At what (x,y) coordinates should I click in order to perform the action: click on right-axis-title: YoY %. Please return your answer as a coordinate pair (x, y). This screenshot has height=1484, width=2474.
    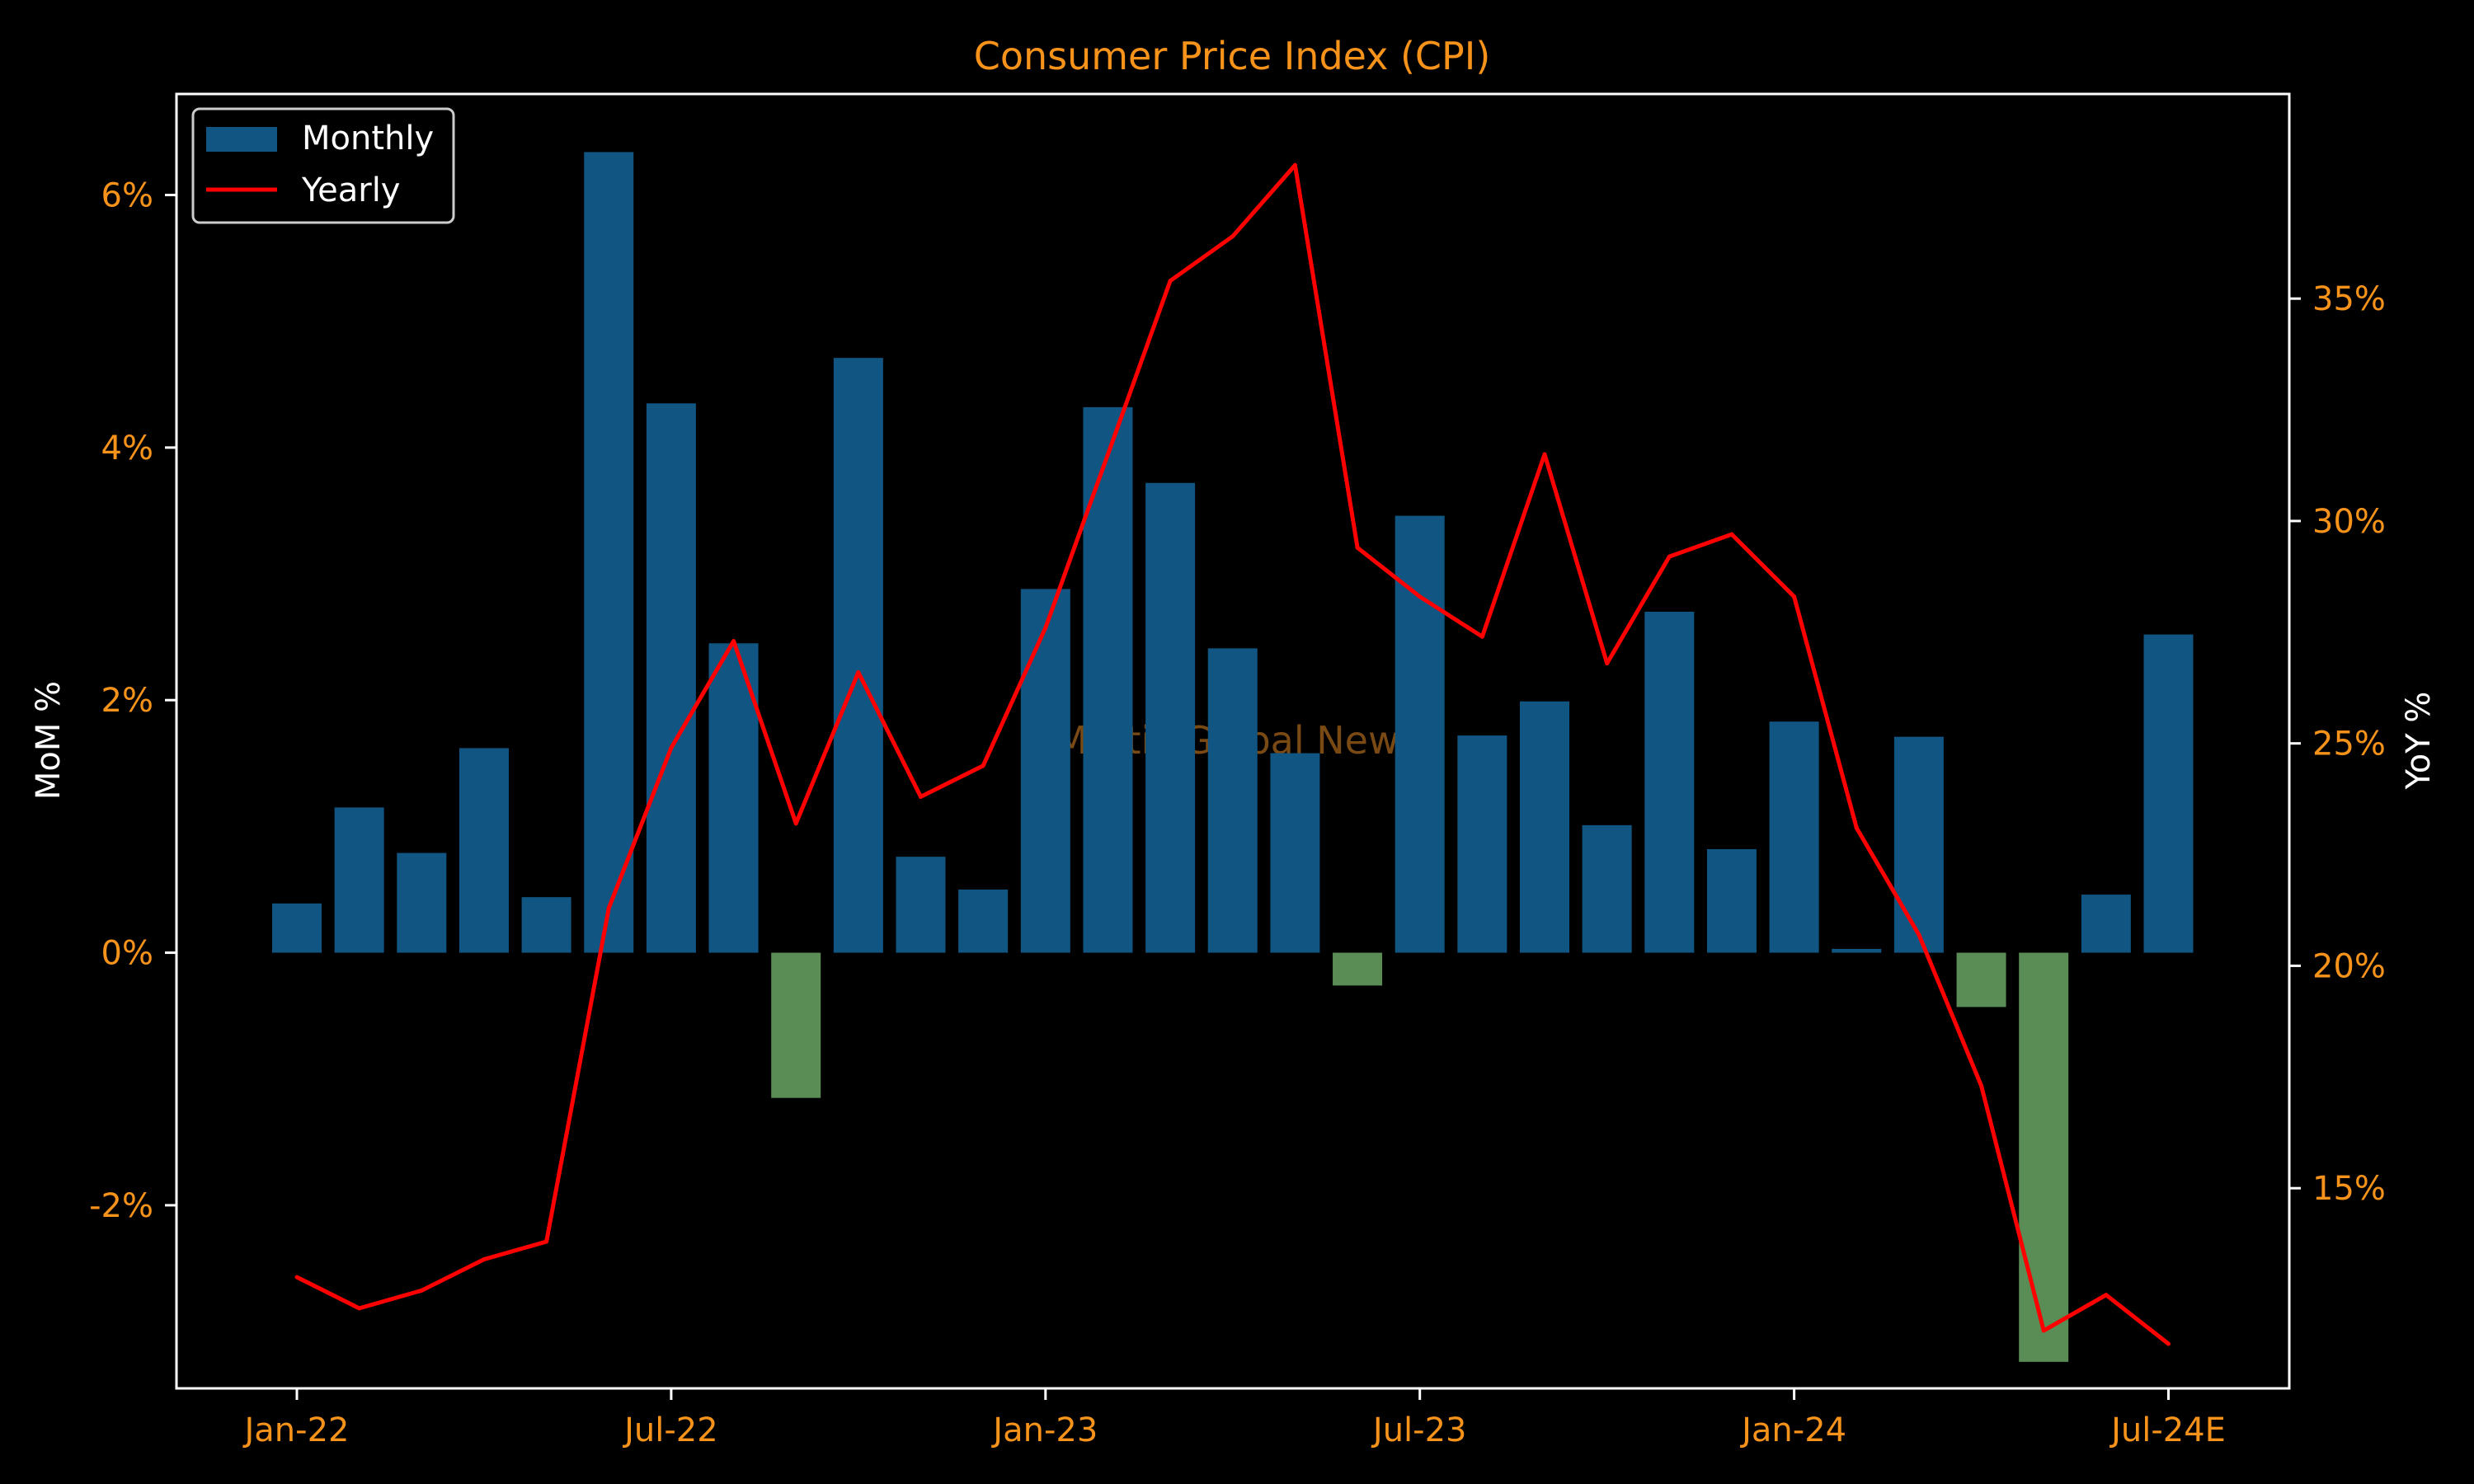
    Looking at the image, I should click on (2419, 741).